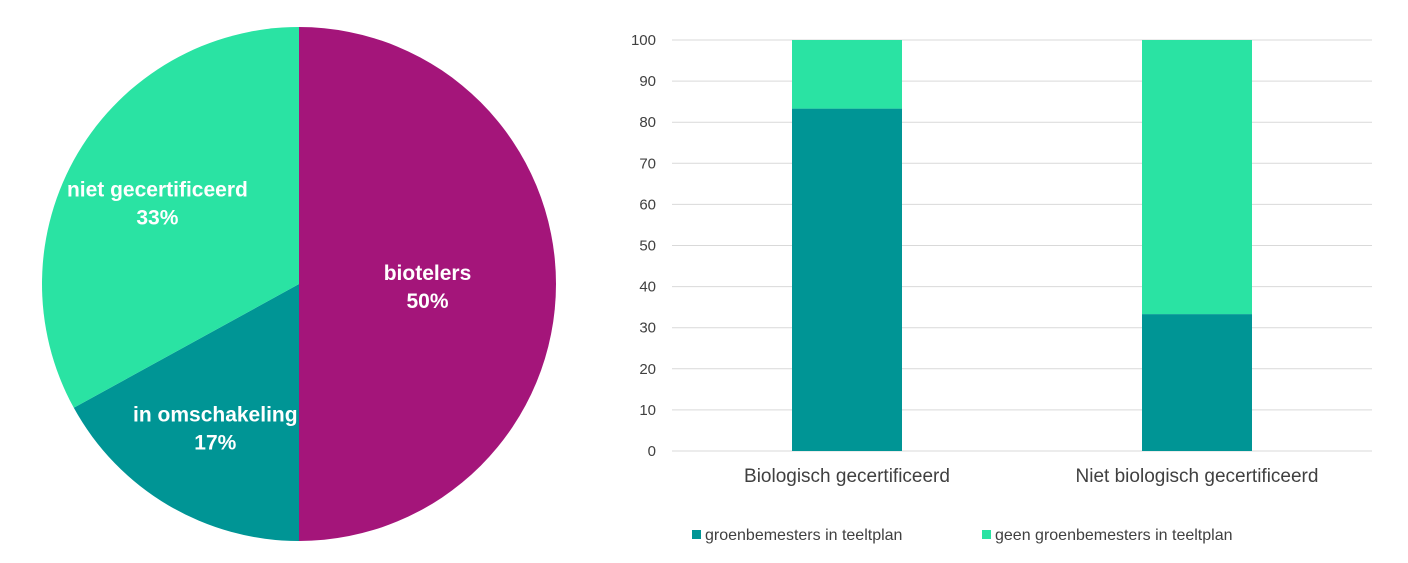 This screenshot has height=563, width=1408. Describe the element at coordinates (1197, 476) in the screenshot. I see `x-category-label: Niet biologisch gecertificeerd` at that location.